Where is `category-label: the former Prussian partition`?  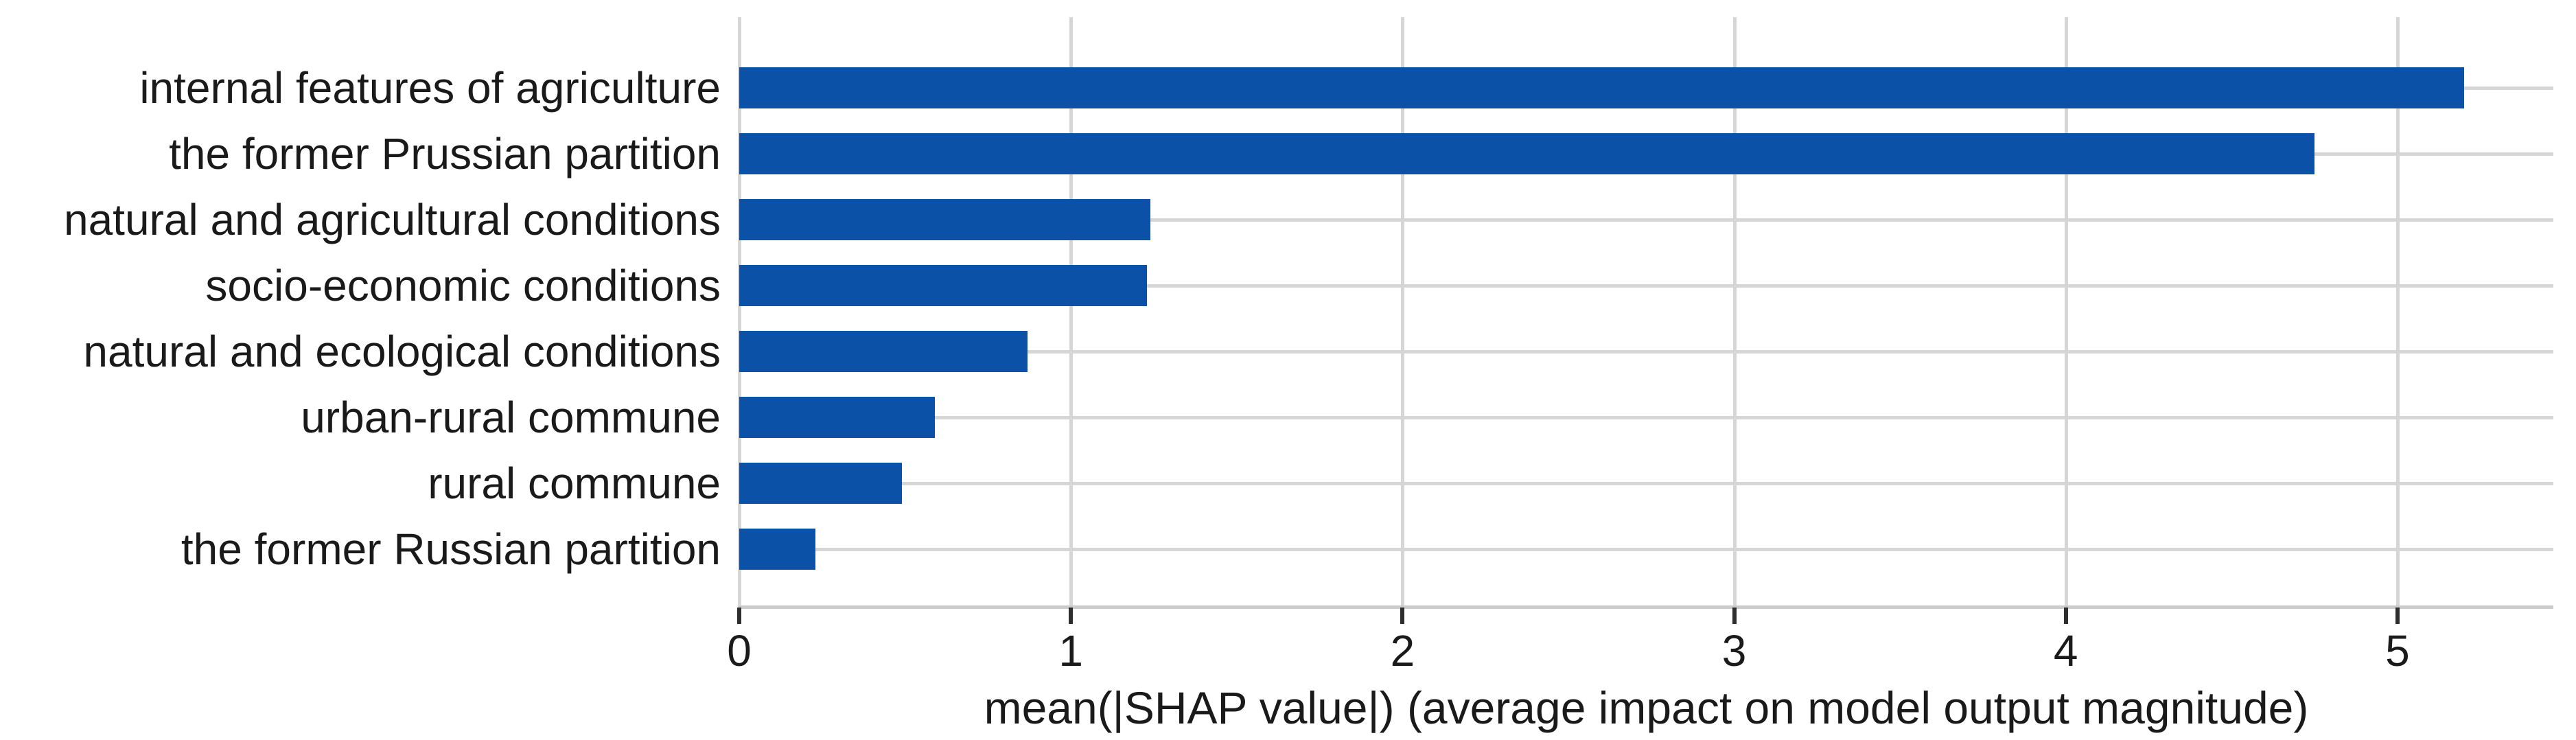 category-label: the former Prussian partition is located at coordinates (445, 153).